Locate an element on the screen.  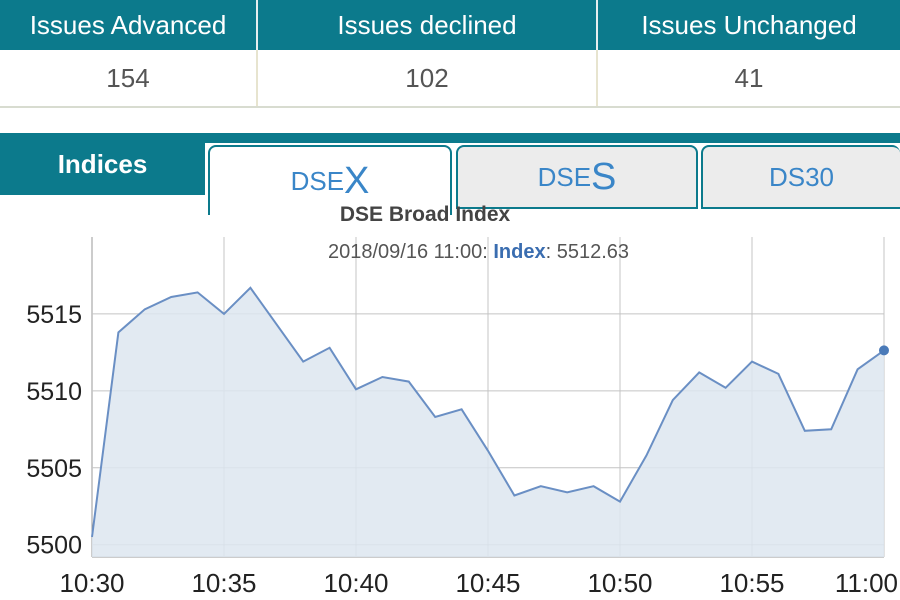
tooltip-value: 5512.63 is located at coordinates (593, 252).